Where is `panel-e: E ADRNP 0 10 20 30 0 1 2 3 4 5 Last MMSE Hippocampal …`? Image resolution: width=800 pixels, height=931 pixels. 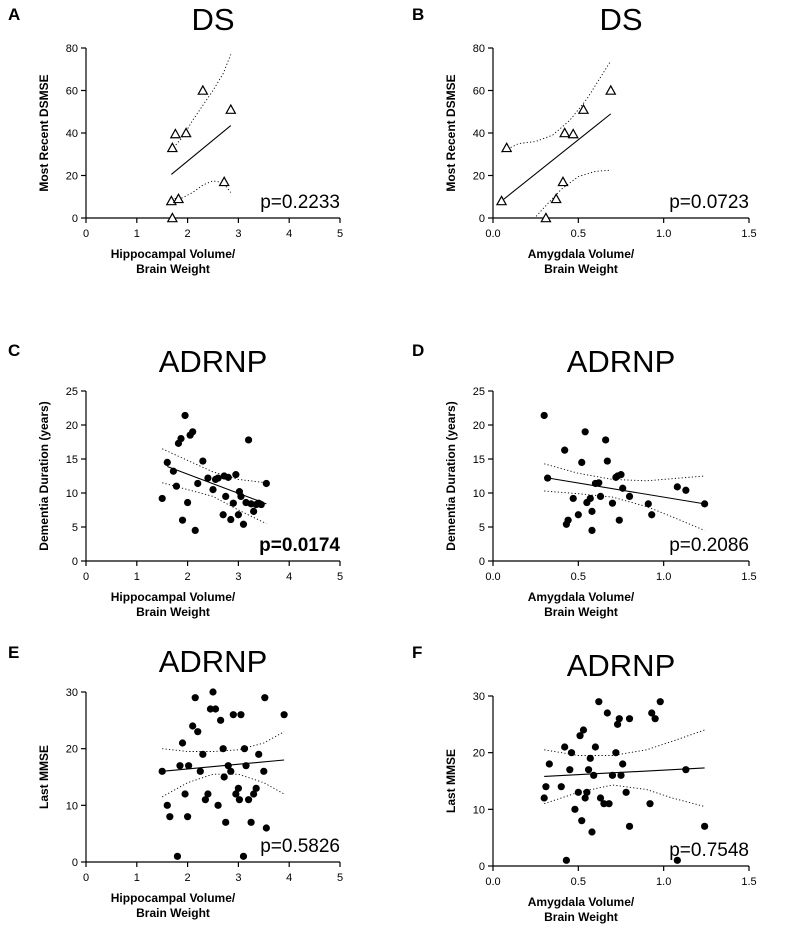 panel-e: E ADRNP 0 10 20 30 0 1 2 3 4 5 Last MMSE Hippocampal … is located at coordinates (175, 781).